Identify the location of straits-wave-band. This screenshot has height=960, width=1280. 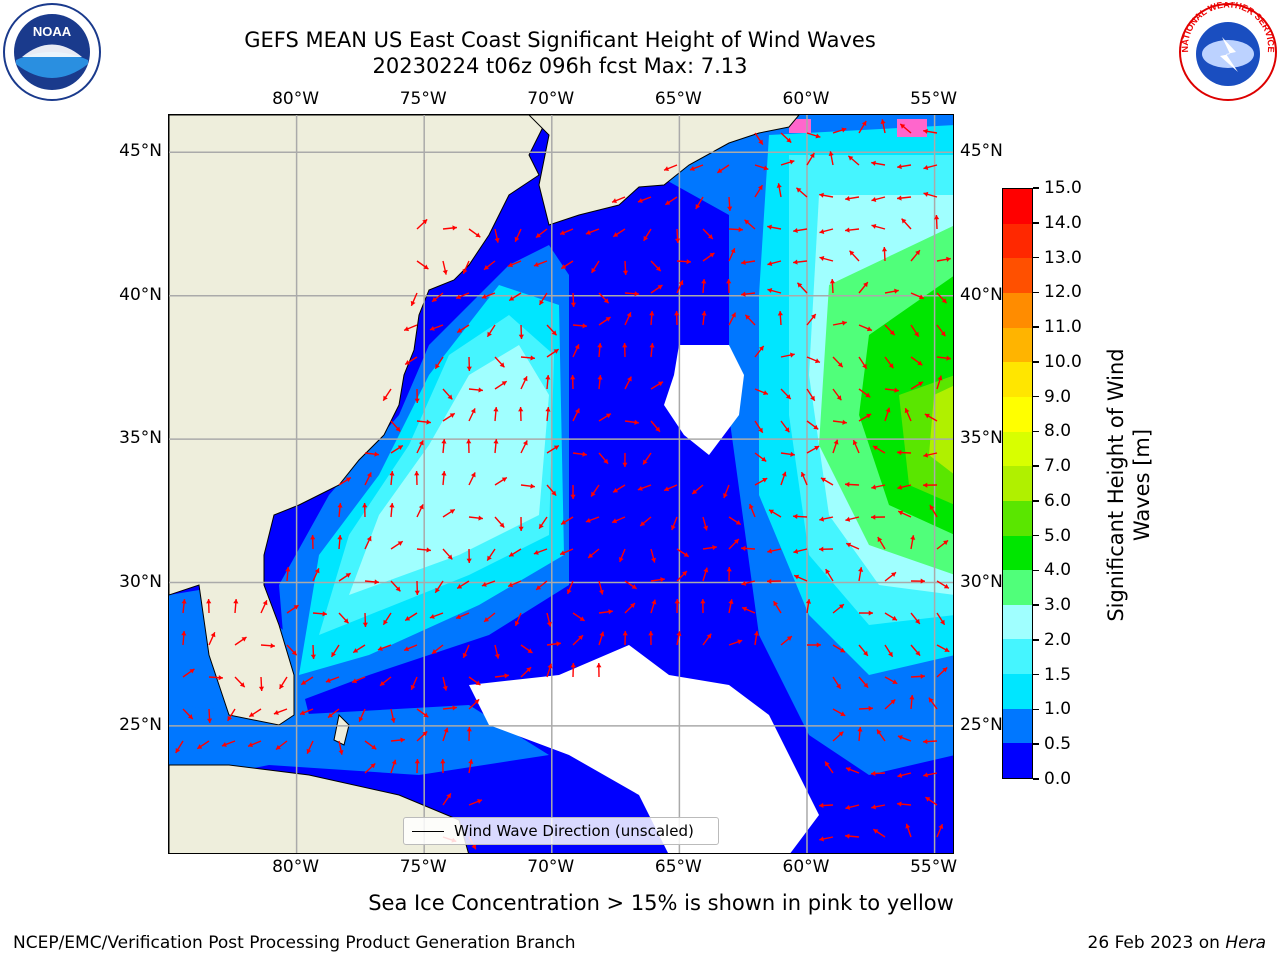
(359, 745).